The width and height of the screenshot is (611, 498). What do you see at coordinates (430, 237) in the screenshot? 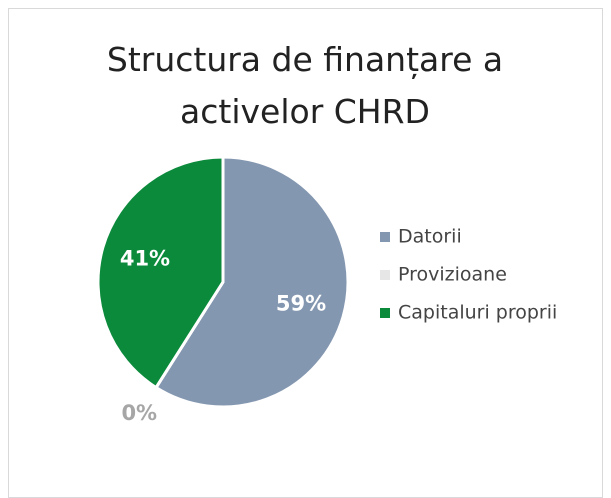
I see `legend-label: Datorii` at bounding box center [430, 237].